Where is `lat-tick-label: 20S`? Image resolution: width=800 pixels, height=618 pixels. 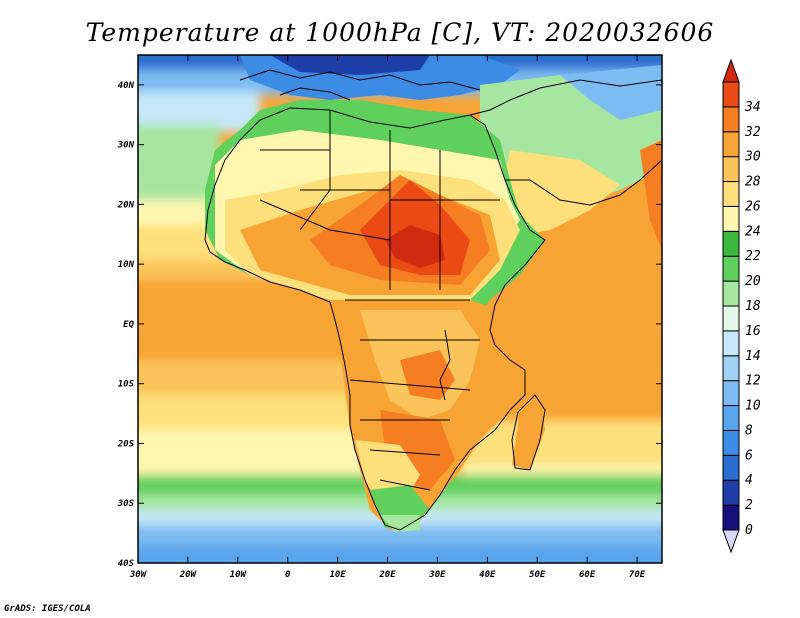 lat-tick-label: 20S is located at coordinates (126, 444).